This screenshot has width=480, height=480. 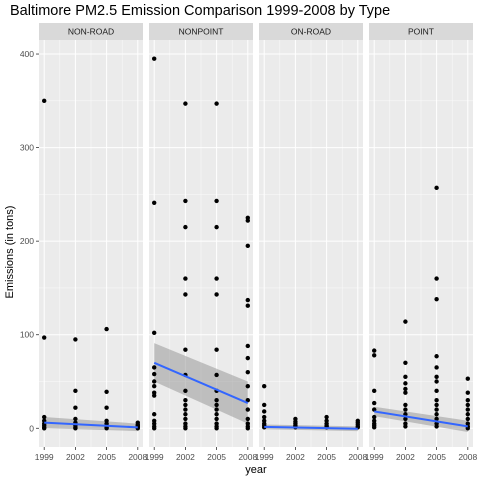 What do you see at coordinates (31, 428) in the screenshot?
I see `y-tick-label: 0` at bounding box center [31, 428].